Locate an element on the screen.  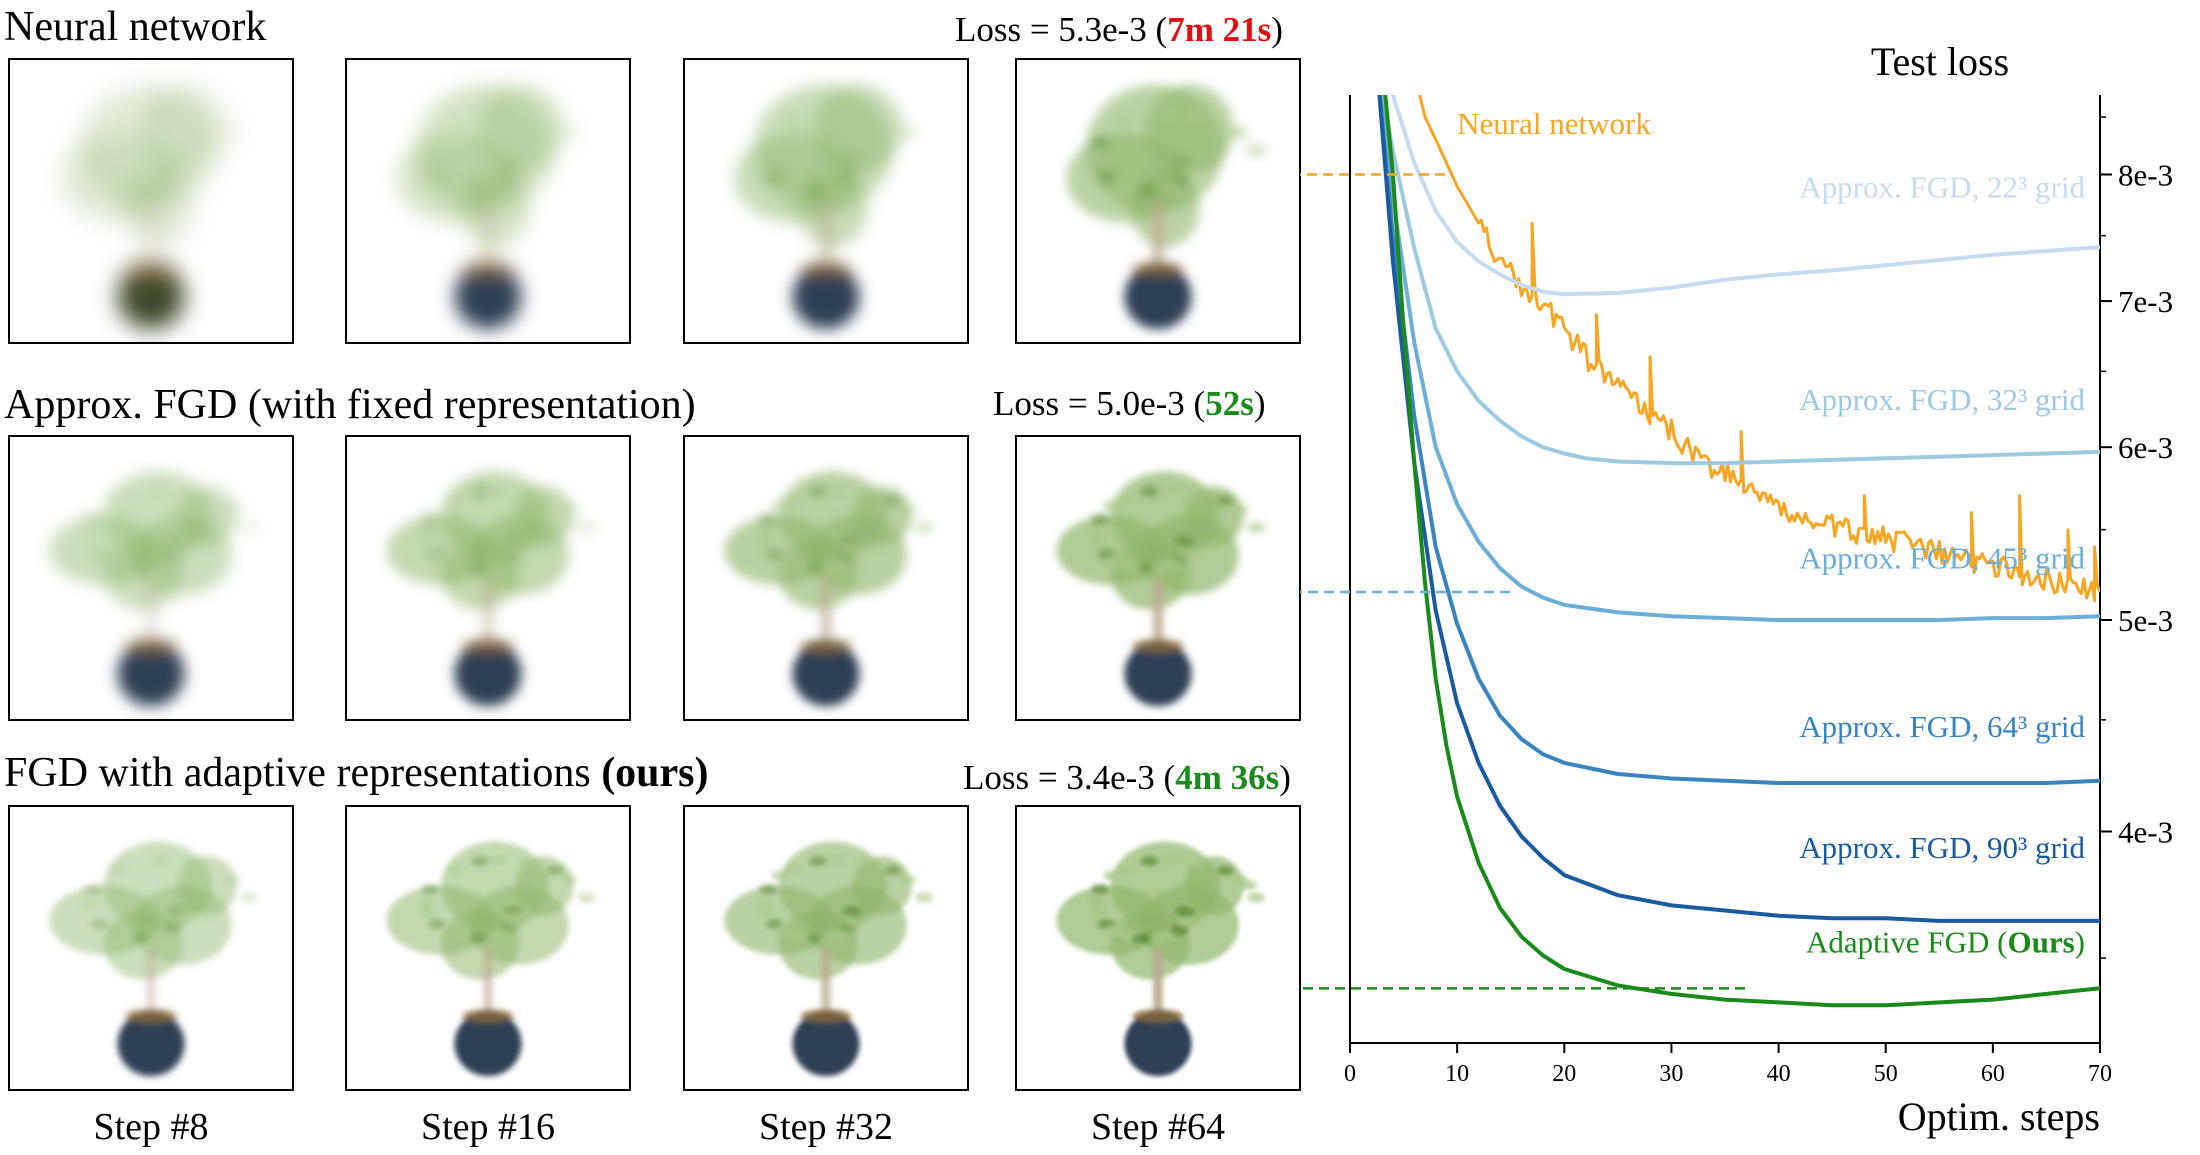
loss-time-neural: 7m 21s is located at coordinates (1219, 29).